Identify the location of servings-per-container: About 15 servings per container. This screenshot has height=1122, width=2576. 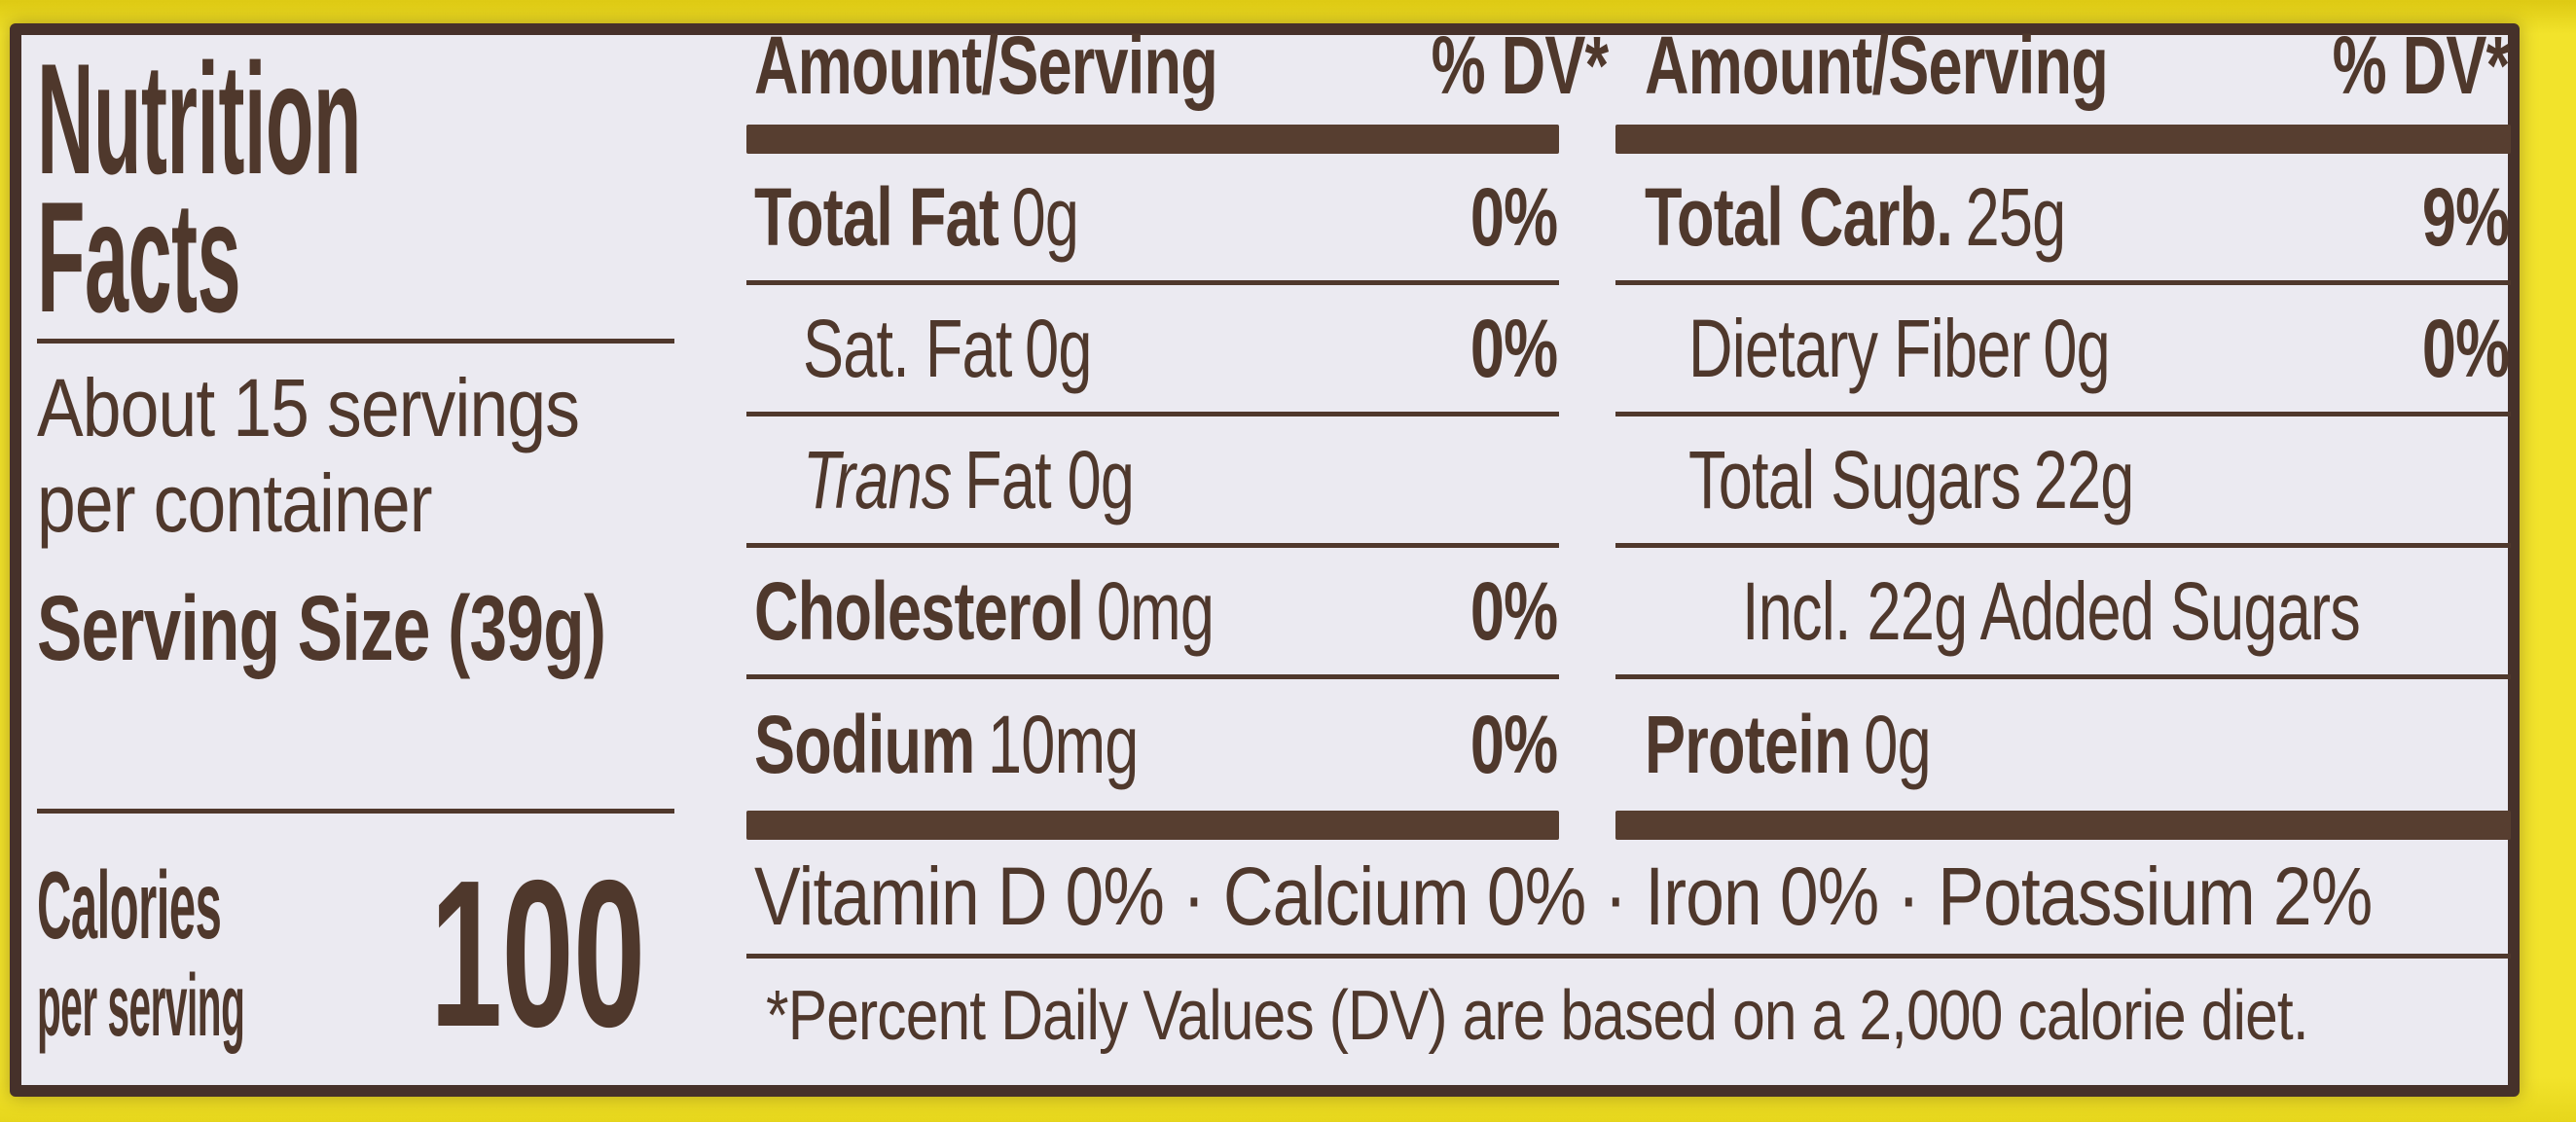
(355, 455).